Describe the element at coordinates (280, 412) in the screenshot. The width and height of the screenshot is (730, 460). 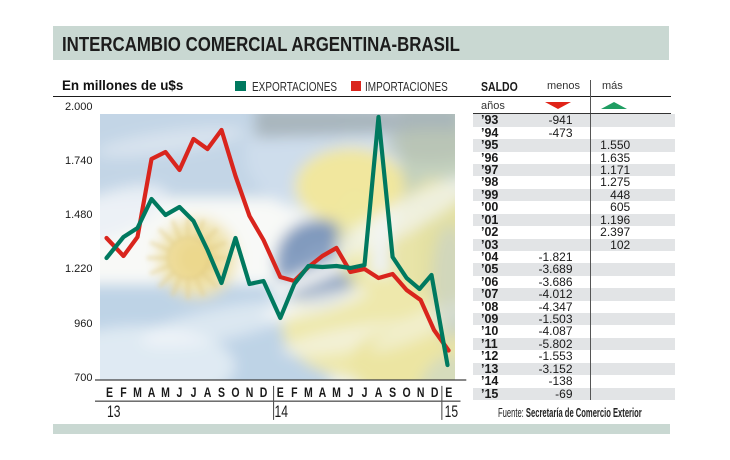
I see `svg-text: 14` at that location.